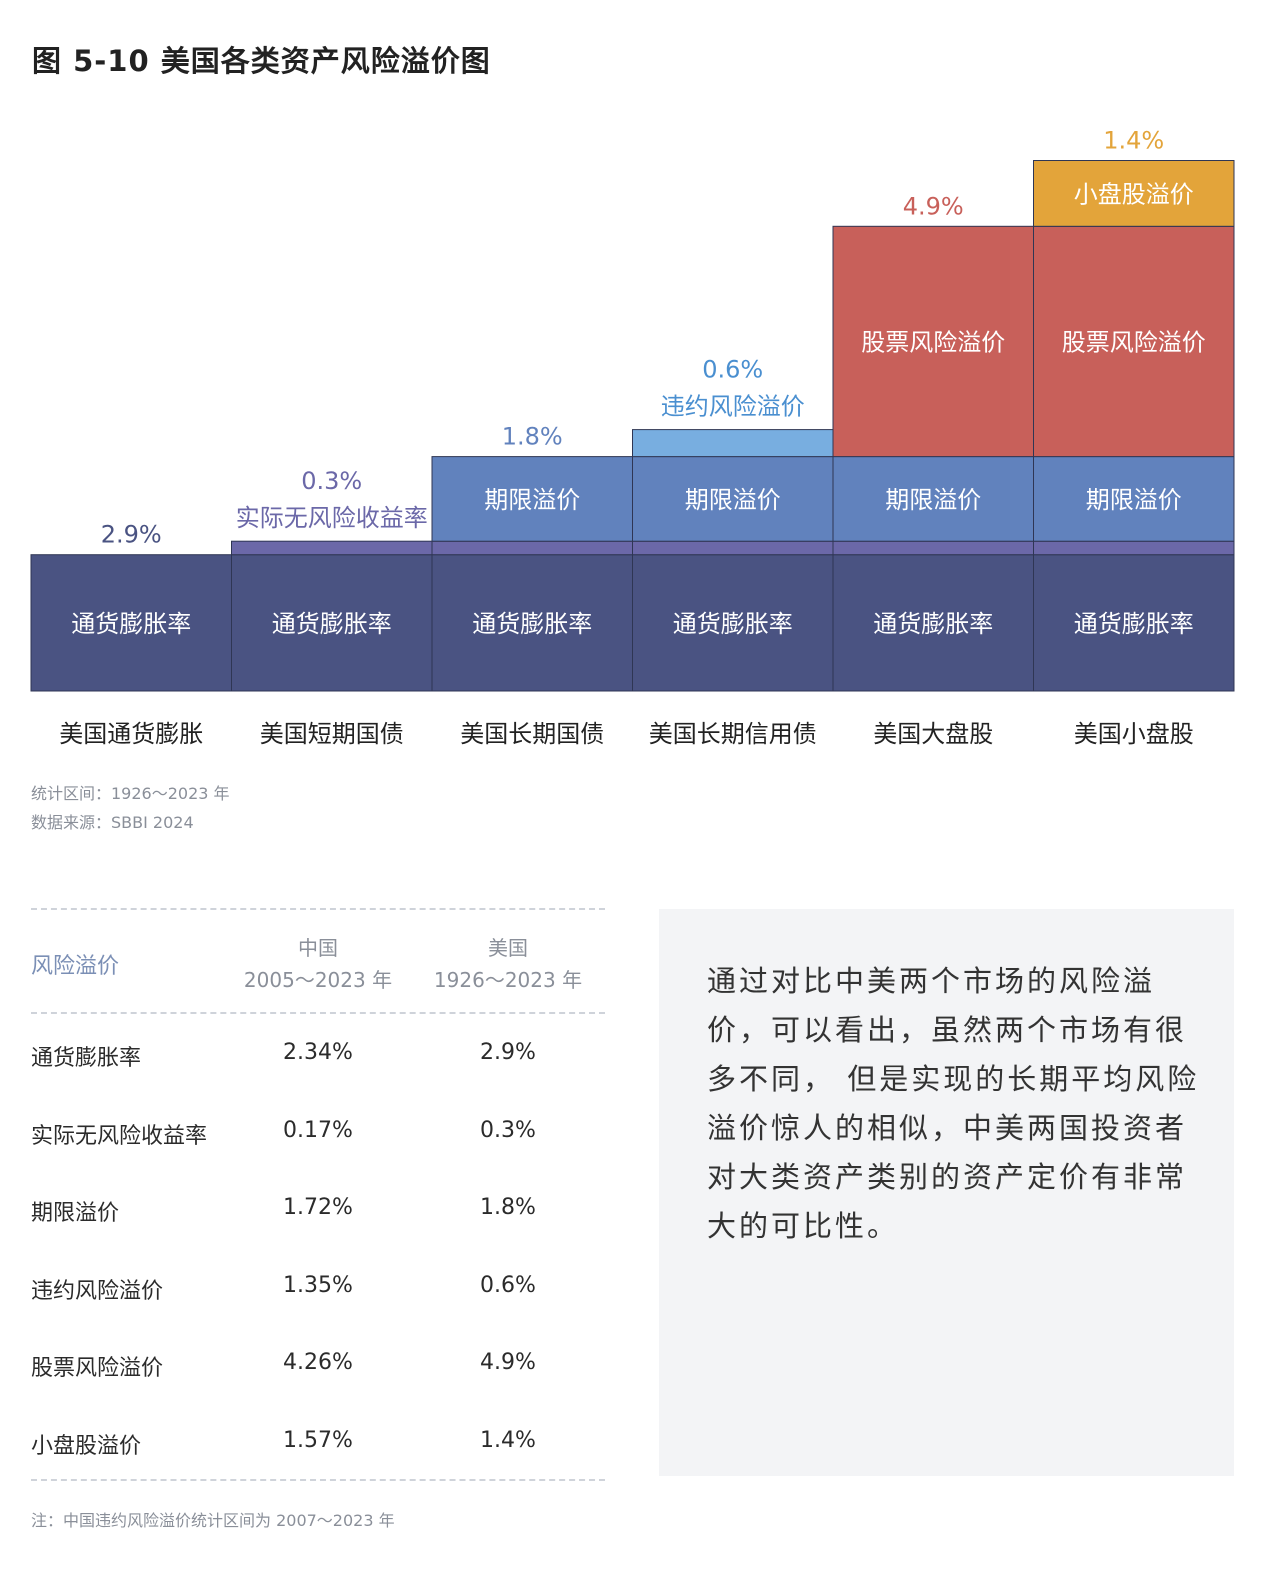 This screenshot has width=1280, height=1593. Describe the element at coordinates (130, 808) in the screenshot. I see `chart-notes: 统计区间：1926～2023 年 数据来源：SBBI 2024` at that location.